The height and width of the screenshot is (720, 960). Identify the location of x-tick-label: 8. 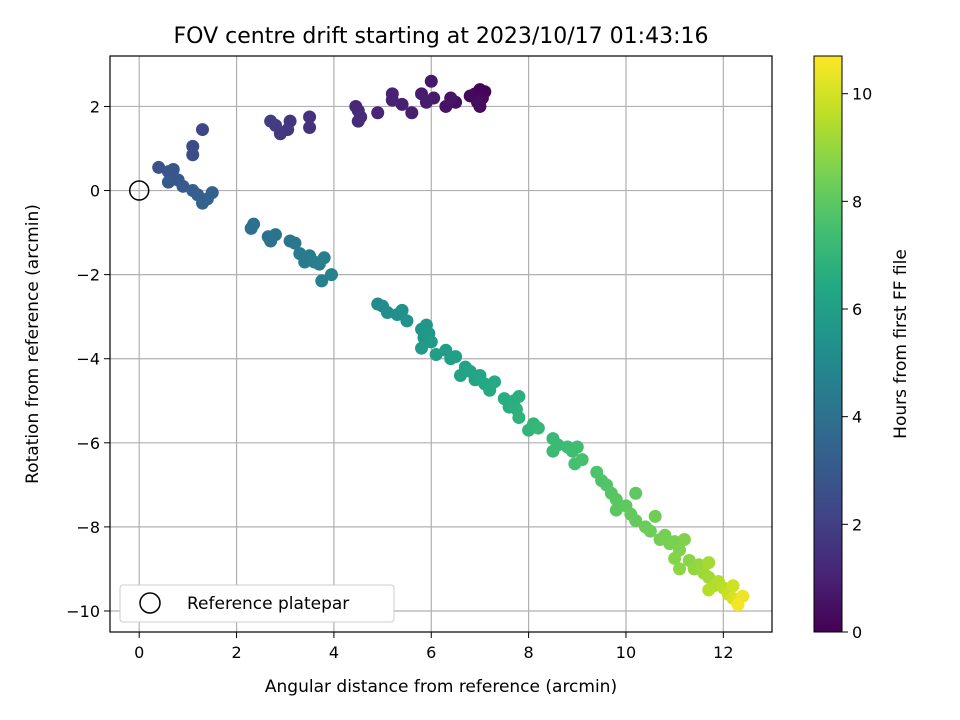
(529, 652).